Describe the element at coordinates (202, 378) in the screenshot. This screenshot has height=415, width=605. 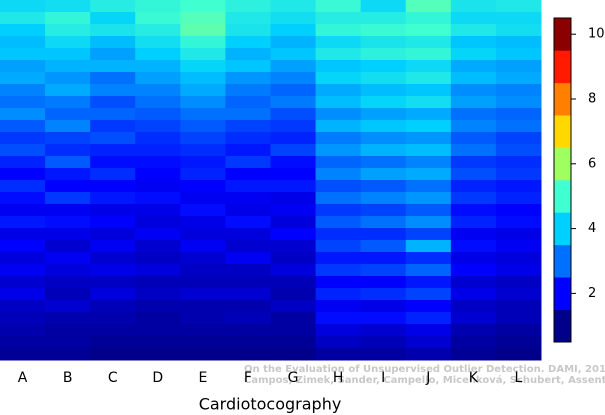
I see `x-tick-label: E` at that location.